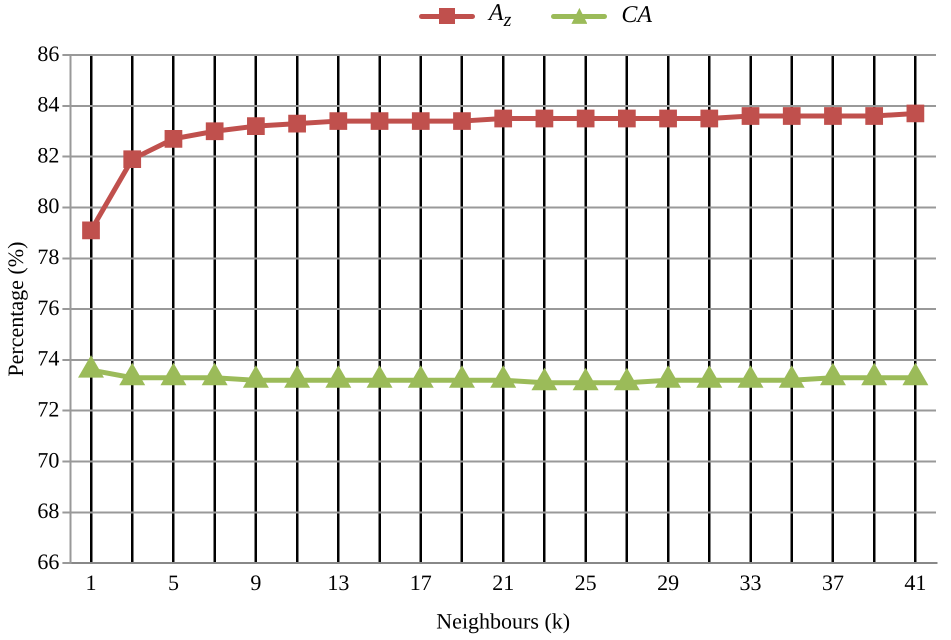 The width and height of the screenshot is (951, 640). What do you see at coordinates (48, 155) in the screenshot?
I see `y-tick-label: 82` at bounding box center [48, 155].